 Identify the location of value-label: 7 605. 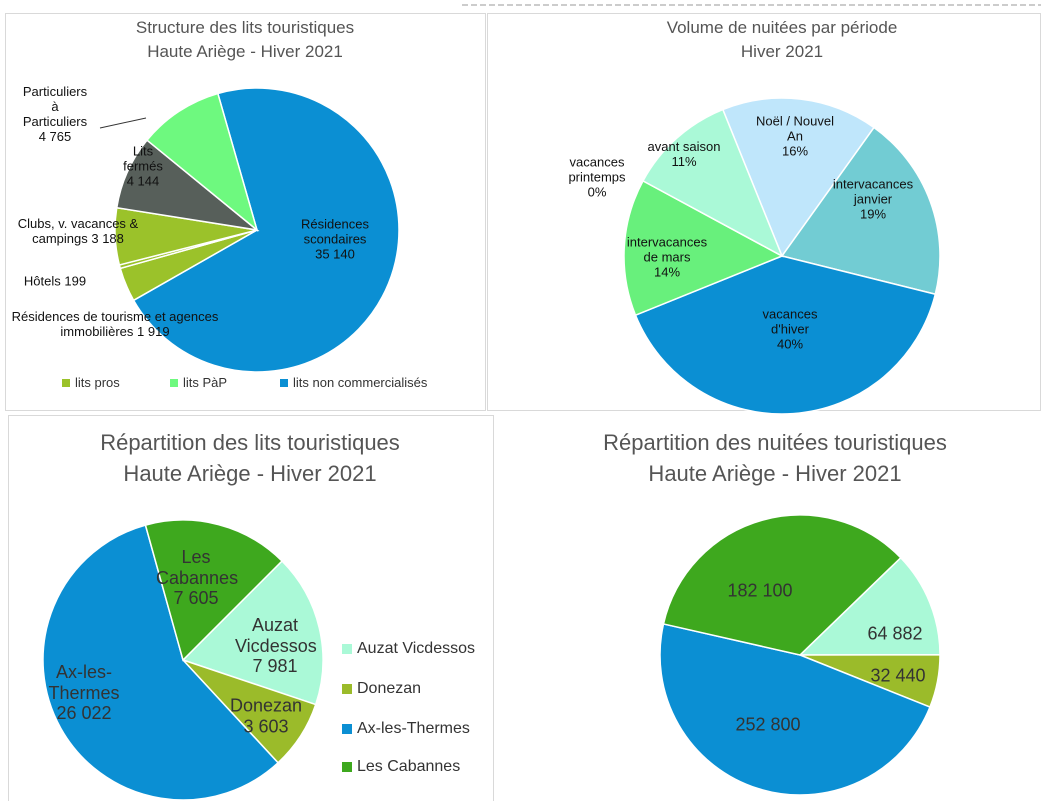
(196, 598).